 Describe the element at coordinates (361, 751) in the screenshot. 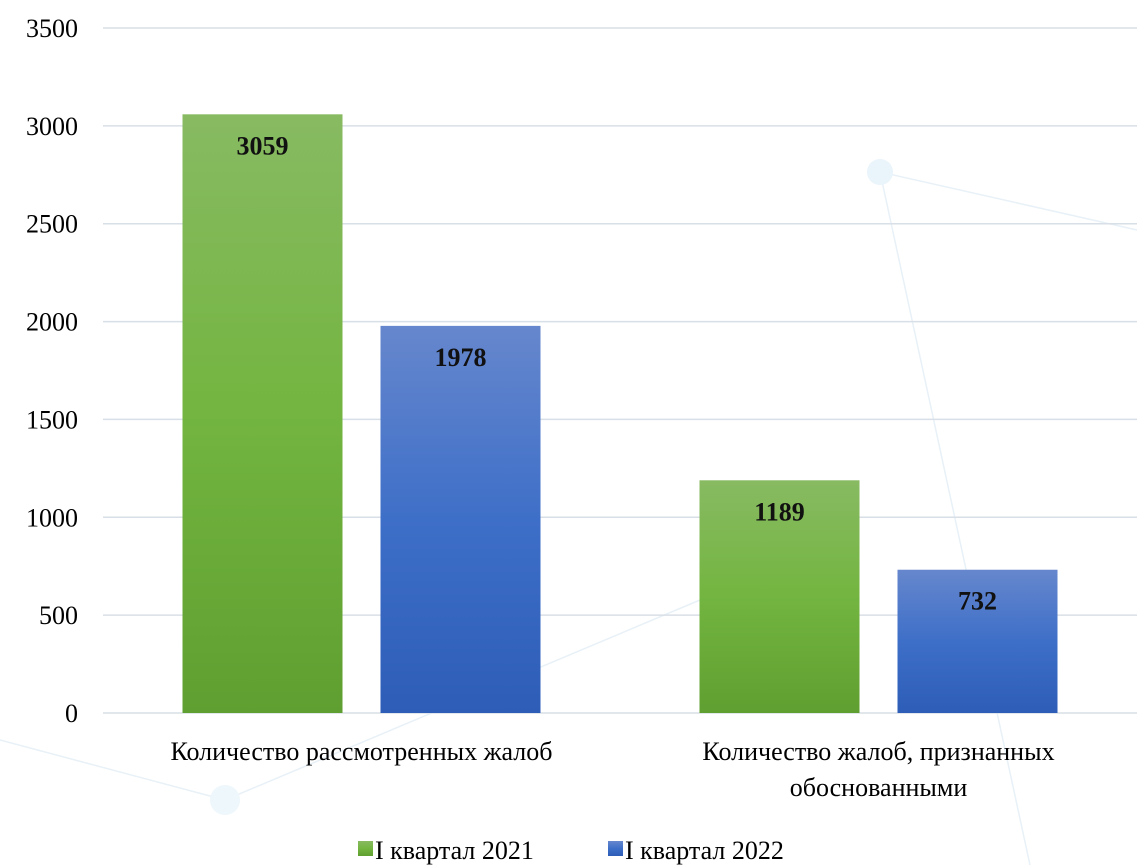

I see `x-category-label: Количество рассмотренных жалоб` at that location.